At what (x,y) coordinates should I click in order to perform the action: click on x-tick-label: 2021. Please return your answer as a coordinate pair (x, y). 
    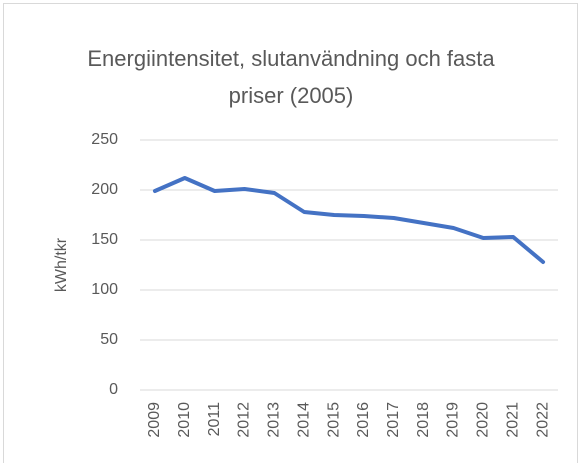
    Looking at the image, I should click on (512, 420).